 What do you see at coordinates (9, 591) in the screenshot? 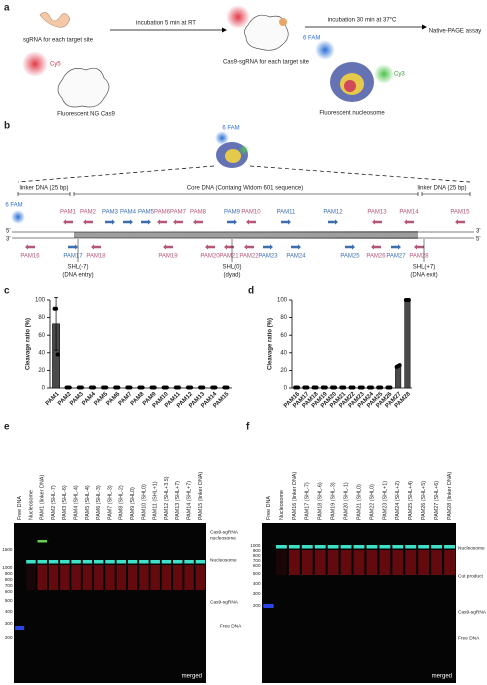
I see `marker-label: 600` at bounding box center [9, 591].